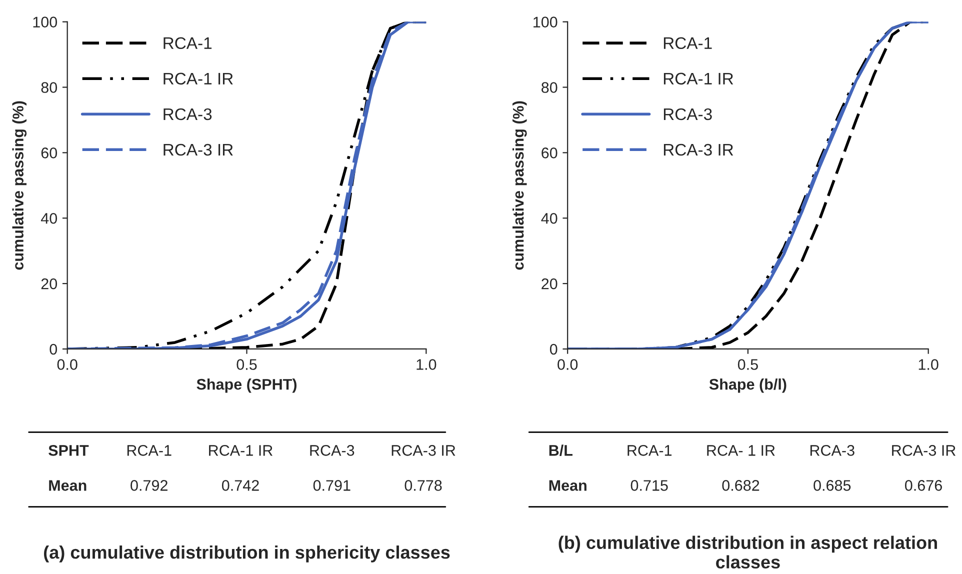 This screenshot has width=962, height=574. What do you see at coordinates (240, 450) in the screenshot?
I see `text: RCA-1 IR` at bounding box center [240, 450].